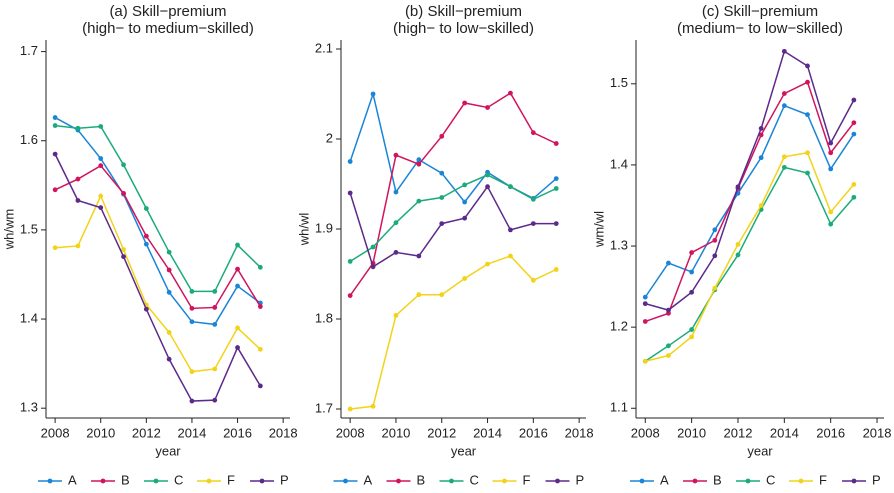 Image resolution: width=894 pixels, height=493 pixels. What do you see at coordinates (55, 432) in the screenshot?
I see `x-tick-label: 2008` at bounding box center [55, 432].